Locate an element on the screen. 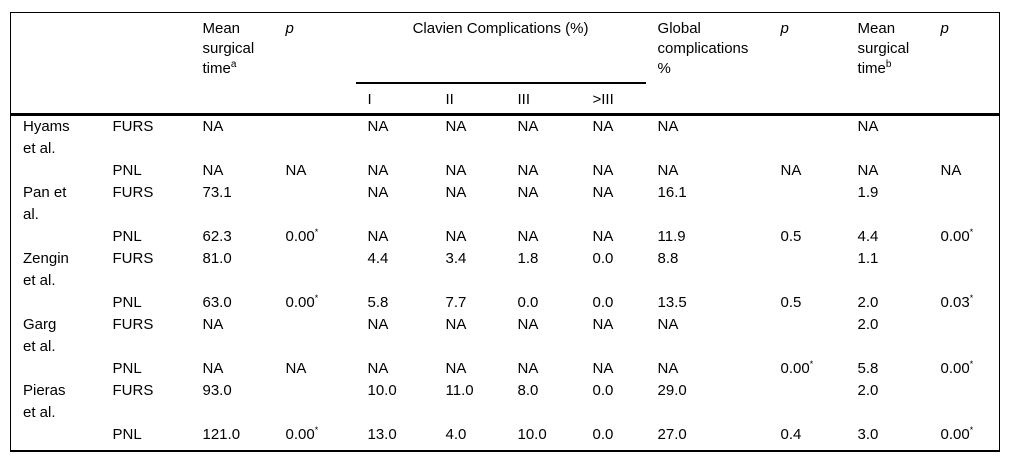 The height and width of the screenshot is (470, 1011). cell-global-complications: 11.9 is located at coordinates (671, 236).